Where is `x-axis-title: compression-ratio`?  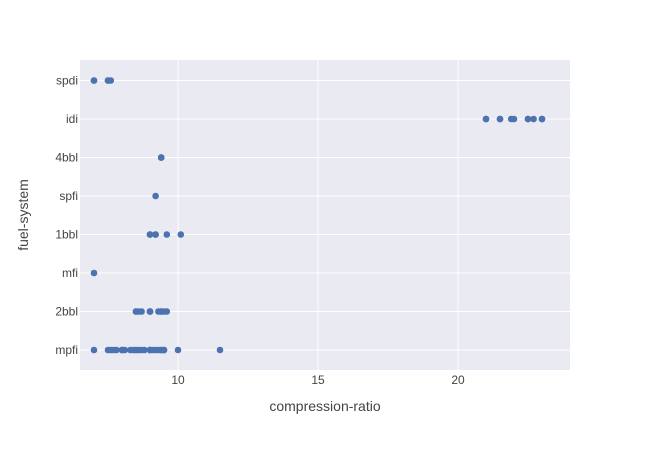 x-axis-title: compression-ratio is located at coordinates (324, 406).